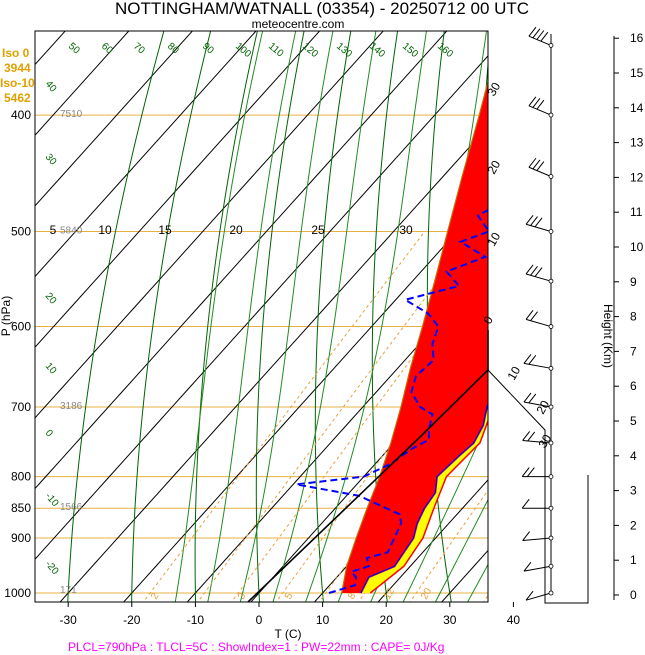  What do you see at coordinates (633, 491) in the screenshot?
I see `height-tick-label-3: 3` at bounding box center [633, 491].